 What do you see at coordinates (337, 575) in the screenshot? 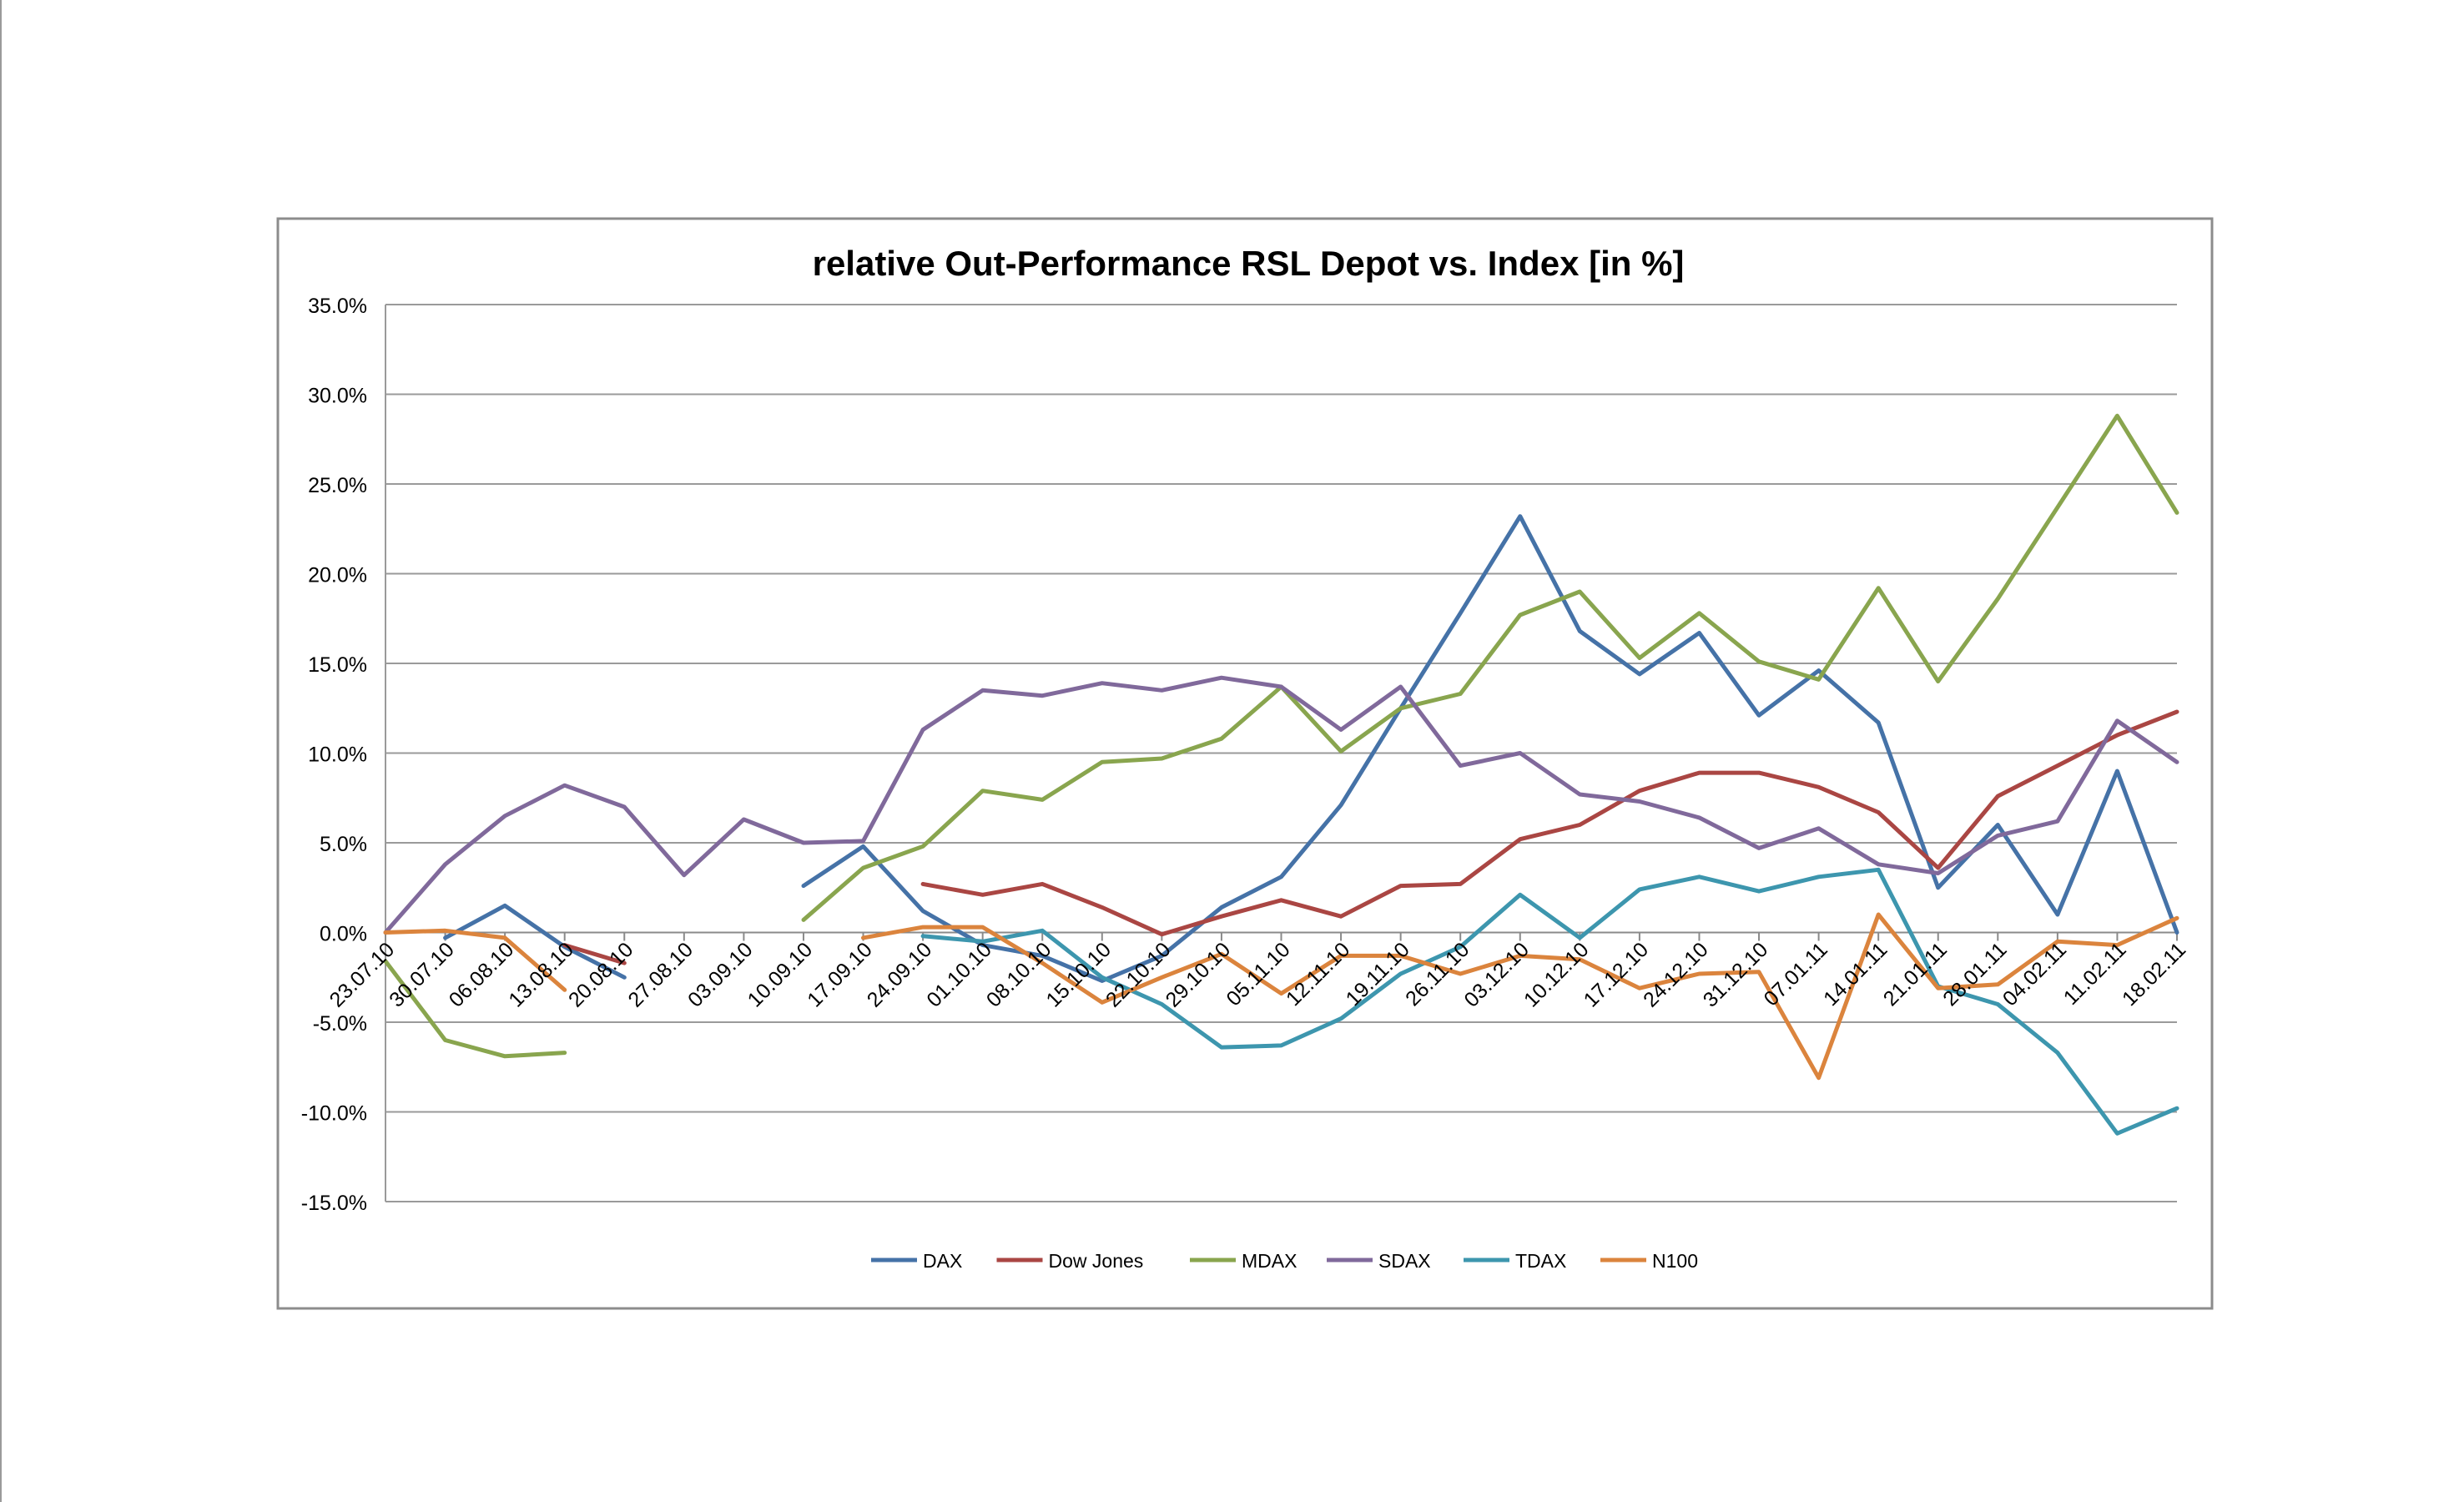
I see `y-tick-label: 20.0%` at bounding box center [337, 575].